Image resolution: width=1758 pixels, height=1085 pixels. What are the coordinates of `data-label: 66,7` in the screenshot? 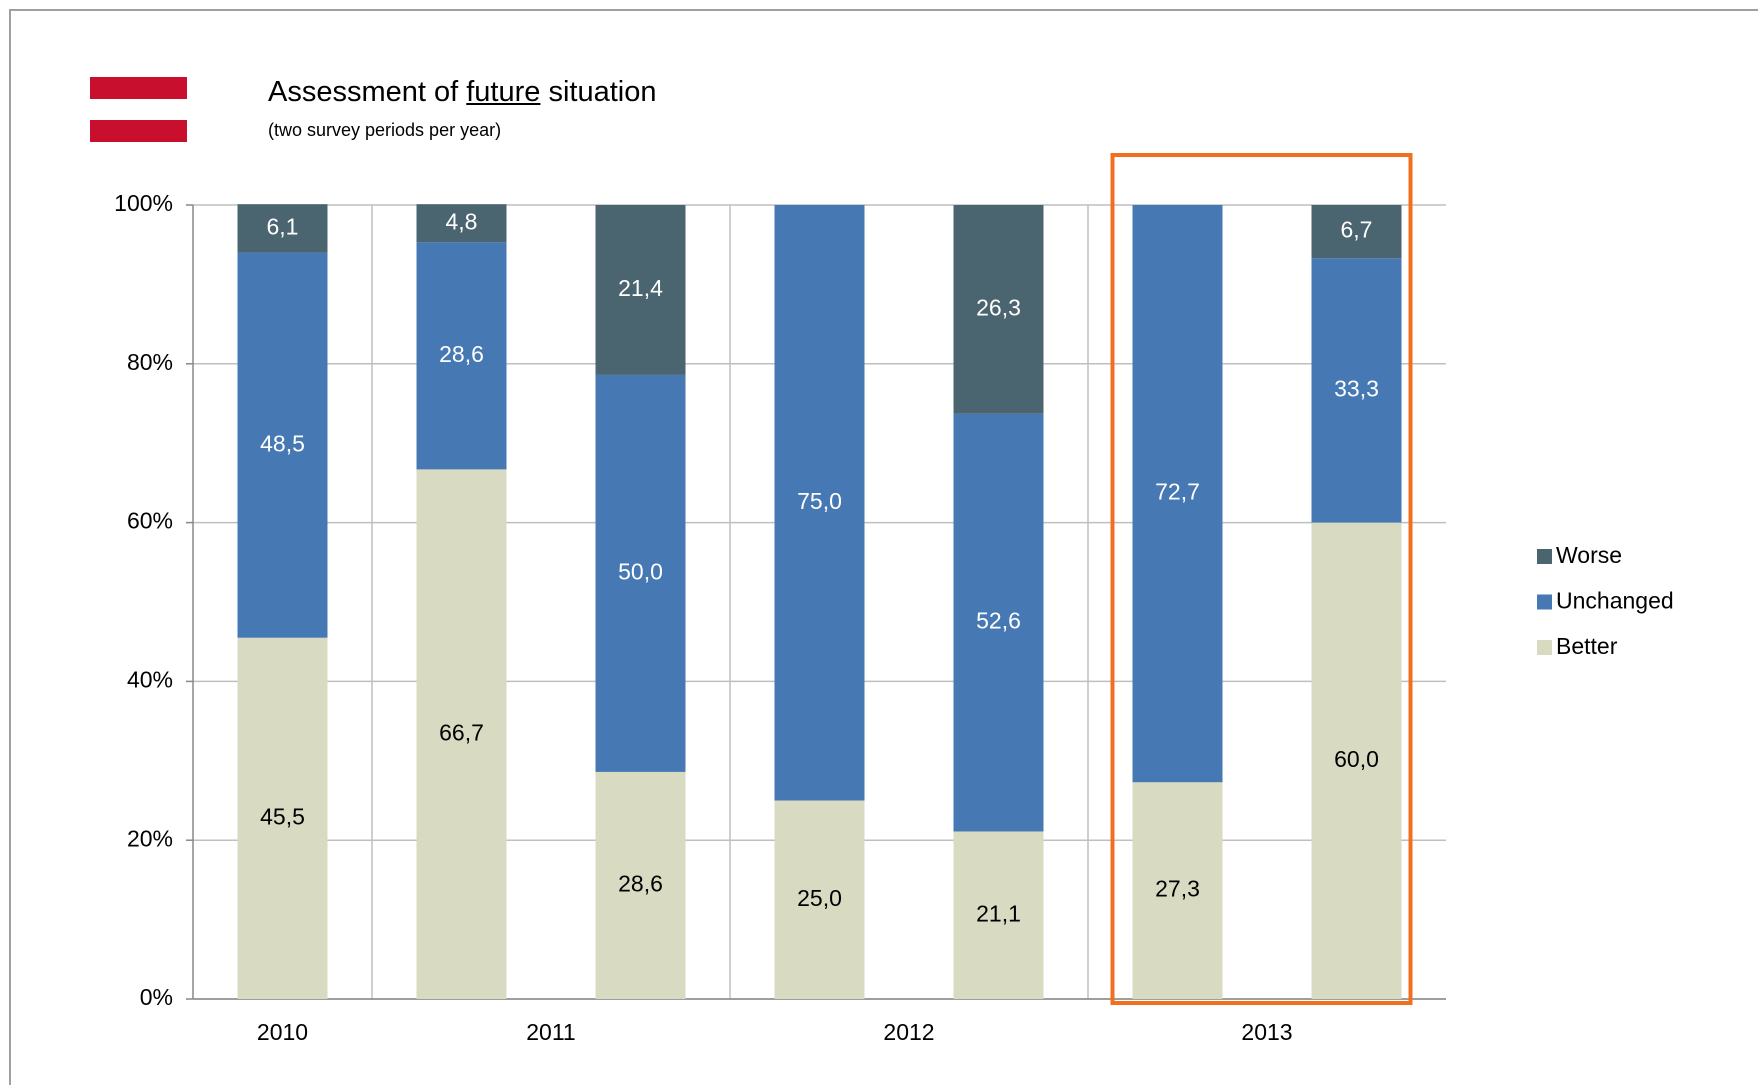 It's located at (461, 732).